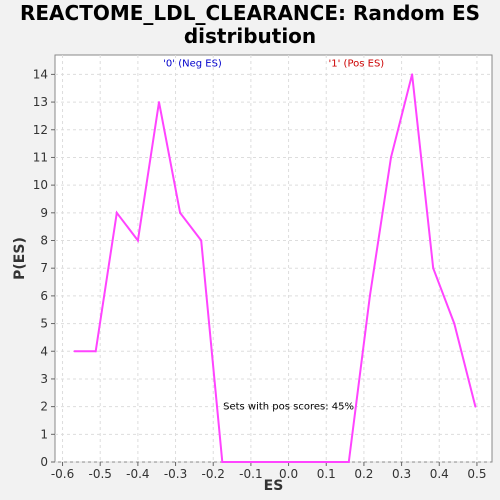  I want to click on y-tick-label: 5, so click(44, 324).